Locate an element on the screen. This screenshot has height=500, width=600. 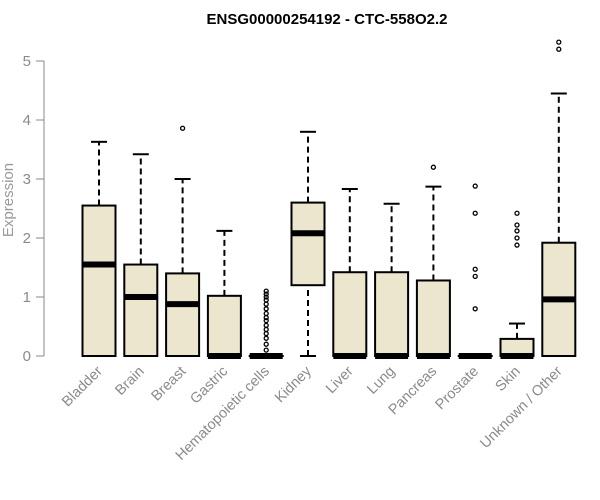
box-breast is located at coordinates (183, 241).